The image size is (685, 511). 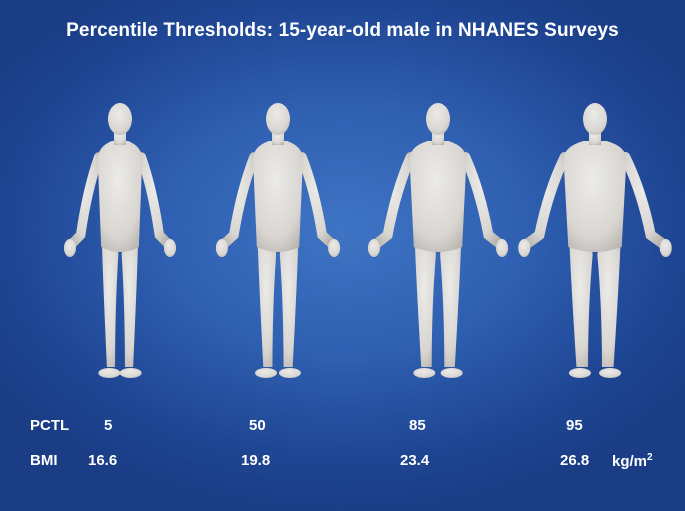 What do you see at coordinates (575, 460) in the screenshot?
I see `bmi-value: 26.8` at bounding box center [575, 460].